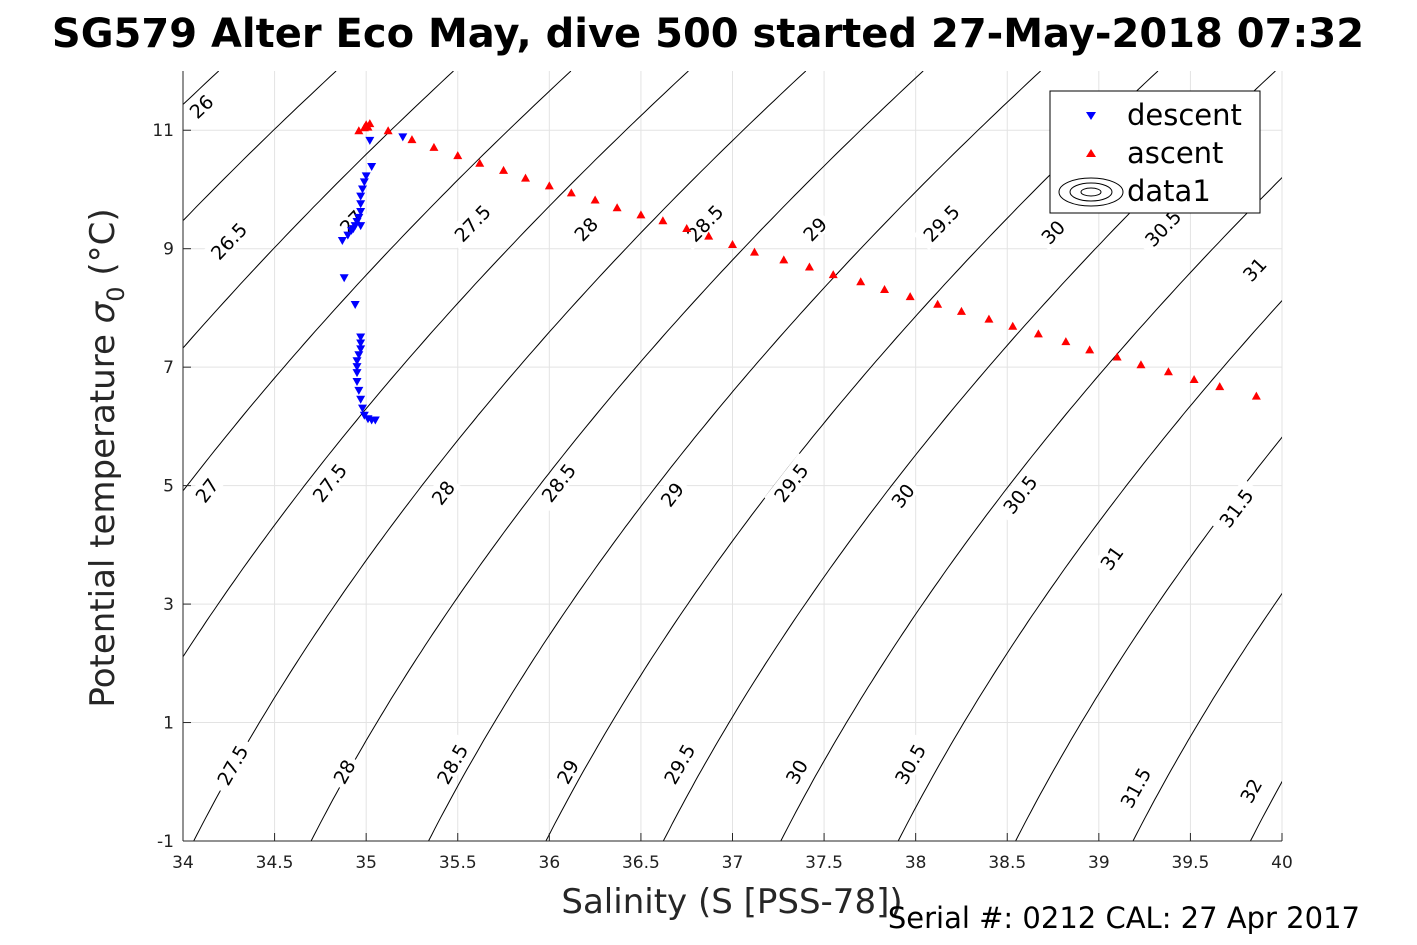 Image resolution: width=1417 pixels, height=945 pixels. I want to click on y-tick-label: 5, so click(168, 487).